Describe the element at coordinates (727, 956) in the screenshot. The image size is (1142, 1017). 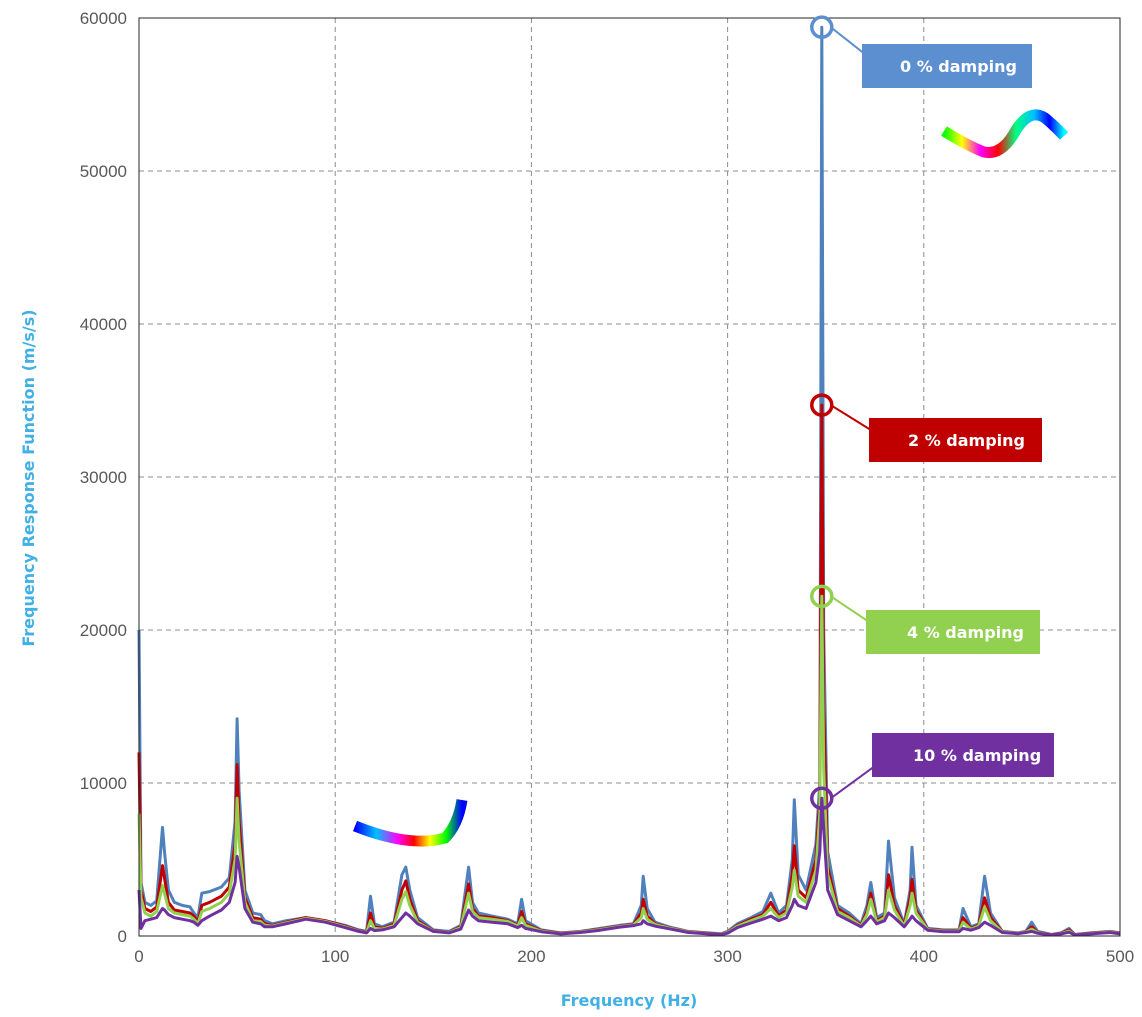
I see `x-tick-label: 300` at that location.